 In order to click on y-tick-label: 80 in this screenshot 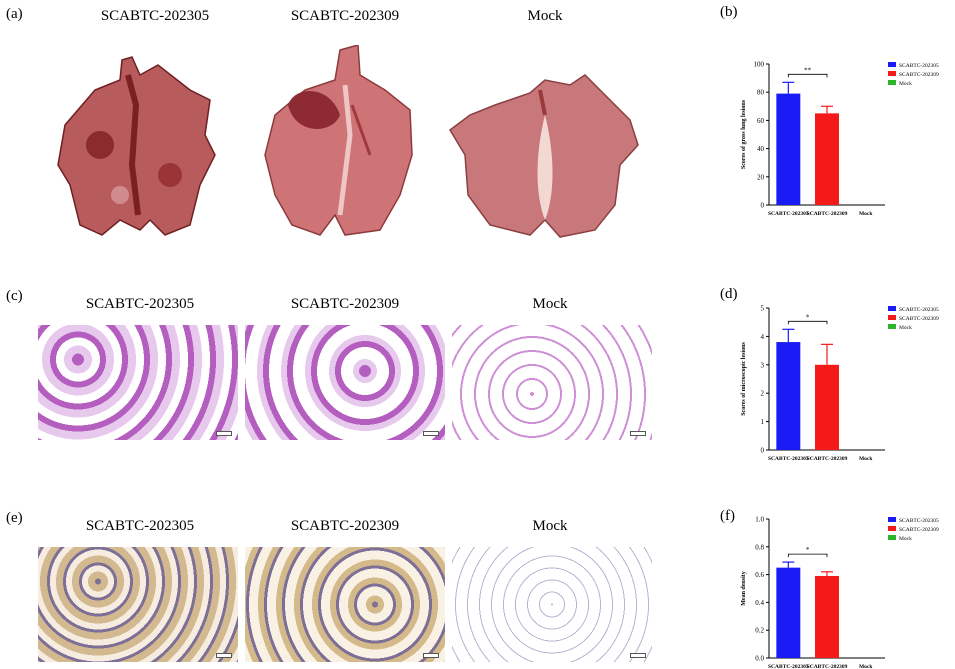, I will do `click(761, 93)`.